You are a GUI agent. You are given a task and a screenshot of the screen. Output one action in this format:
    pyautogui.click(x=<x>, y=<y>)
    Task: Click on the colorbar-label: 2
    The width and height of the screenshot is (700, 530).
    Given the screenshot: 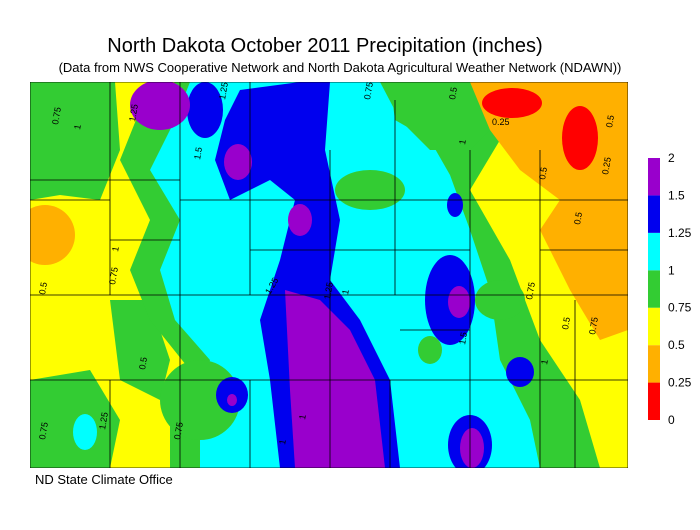 What is the action you would take?
    pyautogui.click(x=671, y=158)
    